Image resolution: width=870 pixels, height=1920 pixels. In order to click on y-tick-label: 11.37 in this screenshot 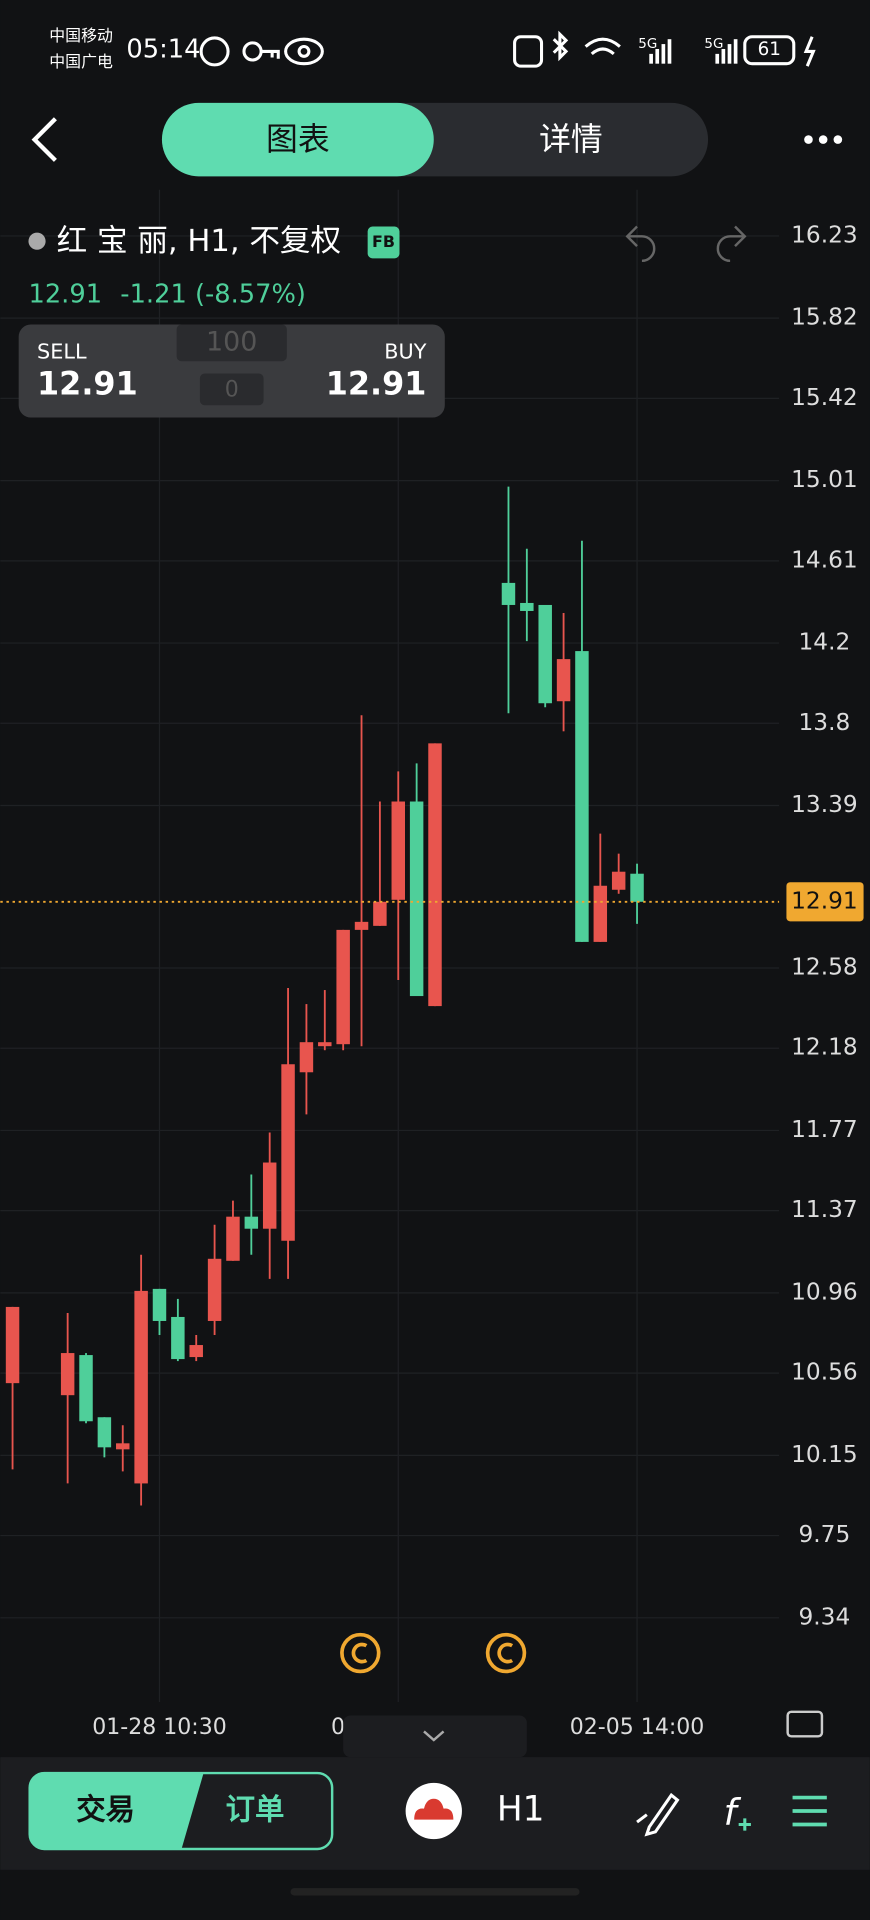, I will do `click(824, 1209)`.